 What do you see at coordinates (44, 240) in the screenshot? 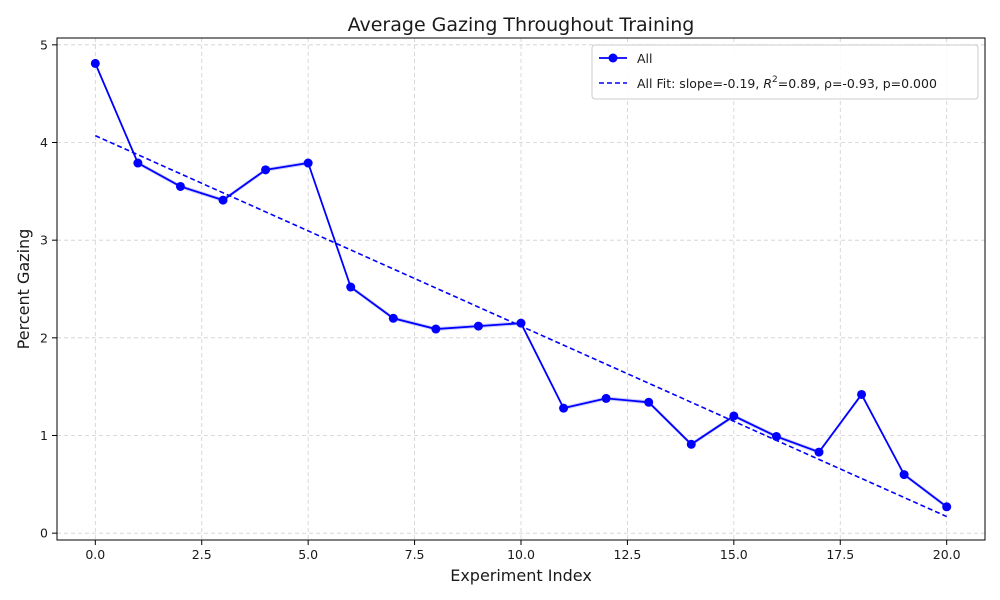
I see `y-tick-label: 3` at bounding box center [44, 240].